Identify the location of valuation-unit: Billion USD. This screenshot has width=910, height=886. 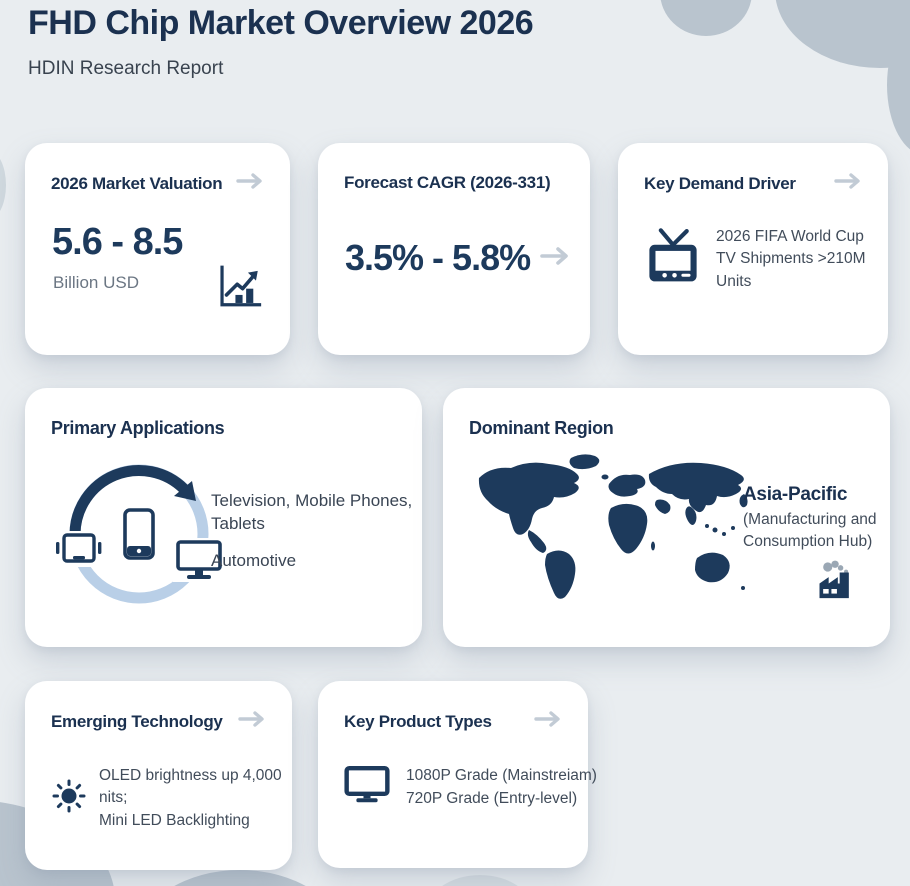
(96, 282).